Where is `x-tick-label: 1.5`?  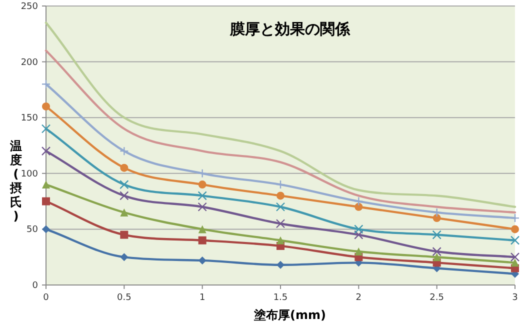
x-tick-label: 1.5 is located at coordinates (280, 298).